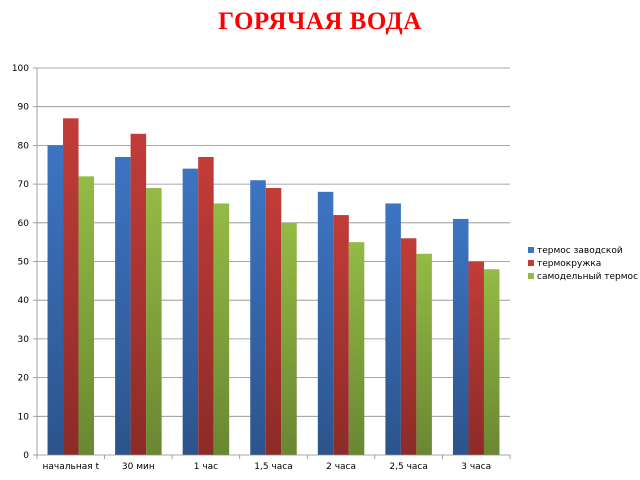 This screenshot has width=640, height=480. Describe the element at coordinates (24, 185) in the screenshot. I see `y-tick-label: 70` at that location.